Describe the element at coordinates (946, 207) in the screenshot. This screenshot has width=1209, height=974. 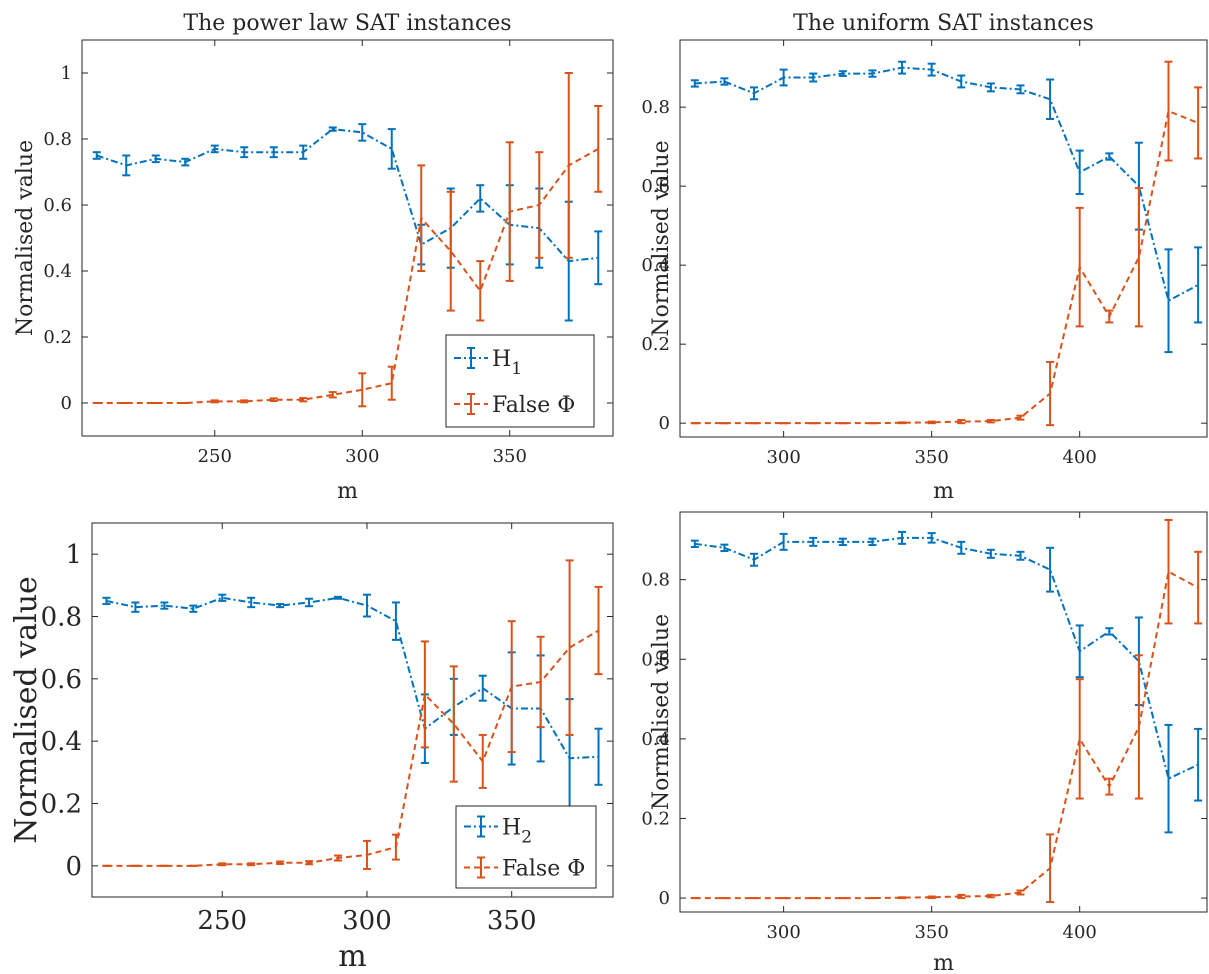
I see `series-H` at that location.